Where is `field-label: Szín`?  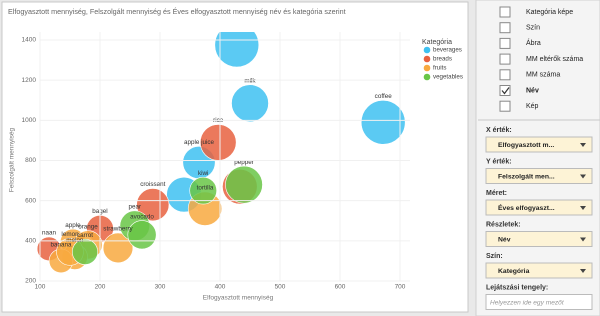 field-label: Szín is located at coordinates (533, 28).